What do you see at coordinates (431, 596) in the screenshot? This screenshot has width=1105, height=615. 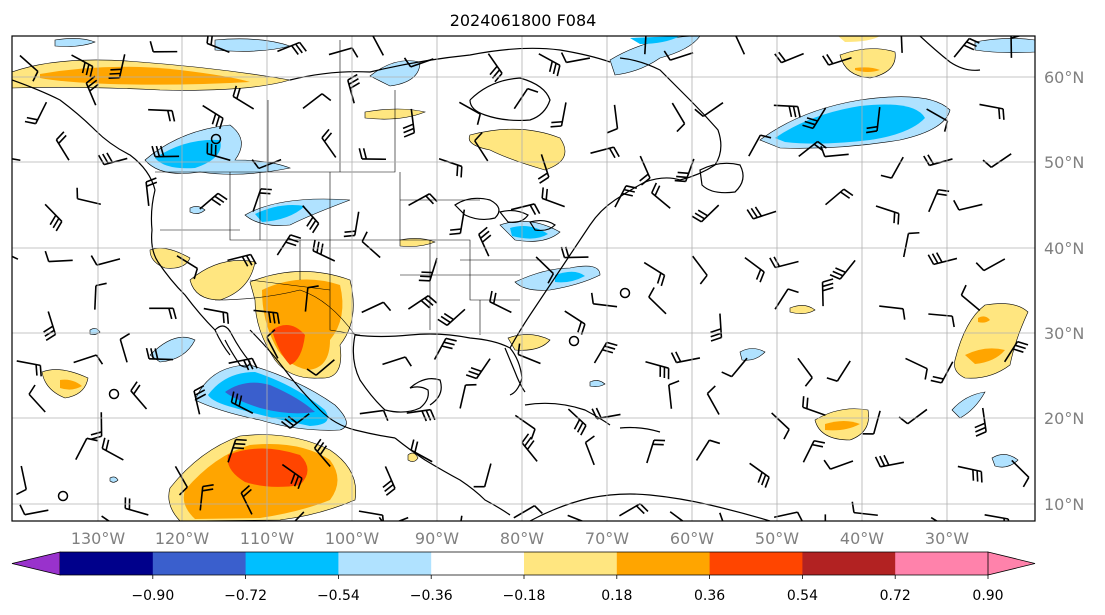 I see `colorbar-tick-label: −0.36` at bounding box center [431, 596].